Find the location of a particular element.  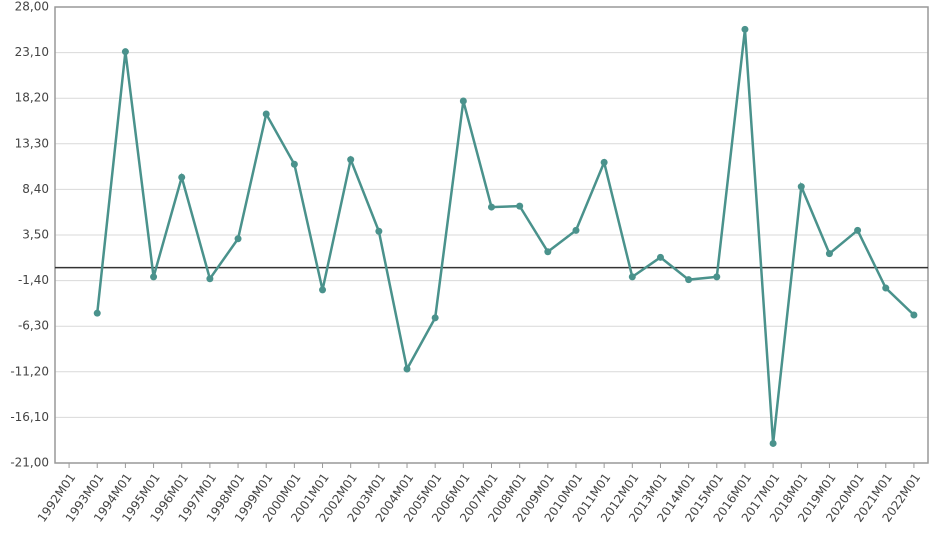

y-tick-label: -16,10 is located at coordinates (29, 417).